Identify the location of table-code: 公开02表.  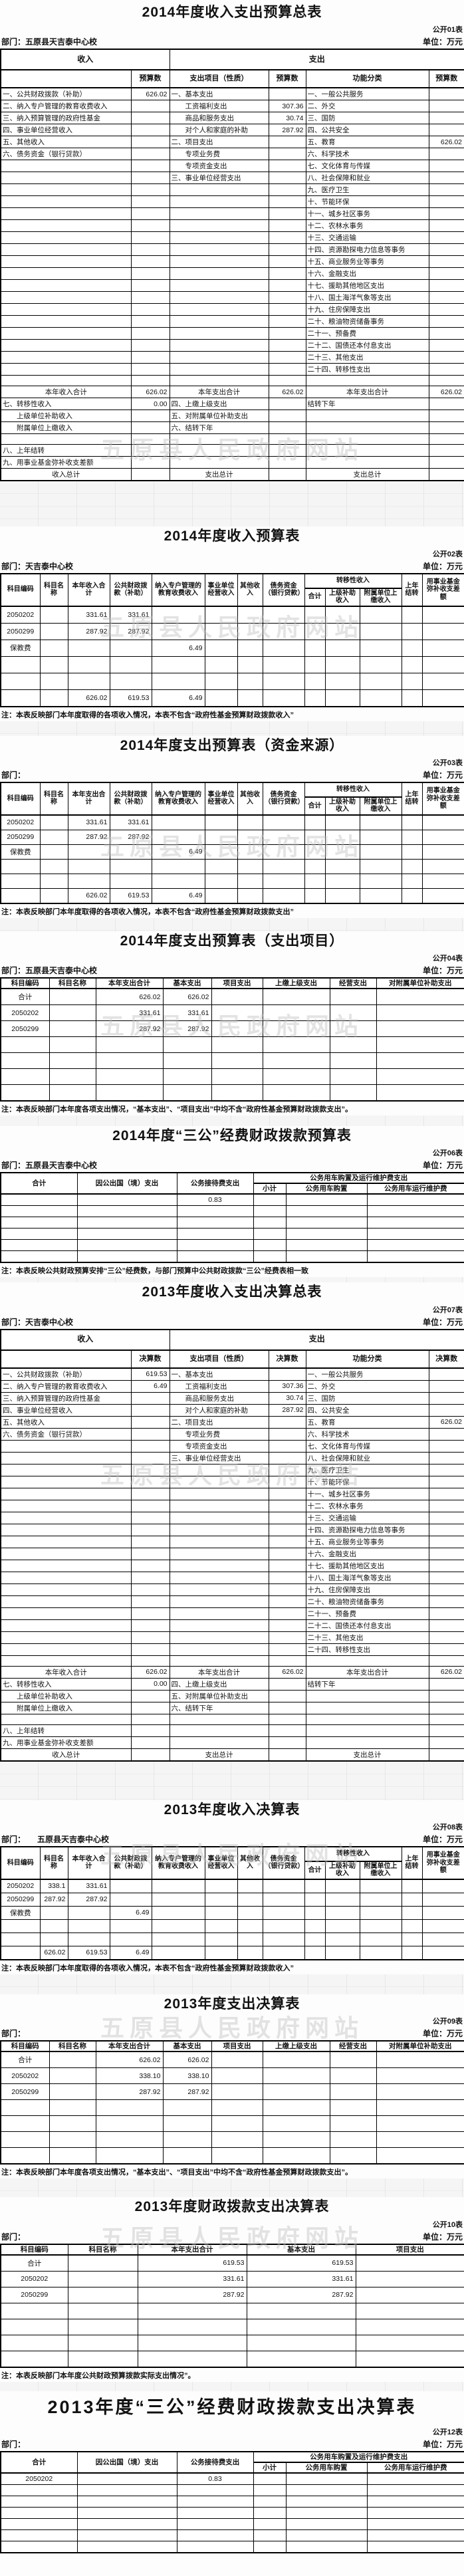
(448, 554).